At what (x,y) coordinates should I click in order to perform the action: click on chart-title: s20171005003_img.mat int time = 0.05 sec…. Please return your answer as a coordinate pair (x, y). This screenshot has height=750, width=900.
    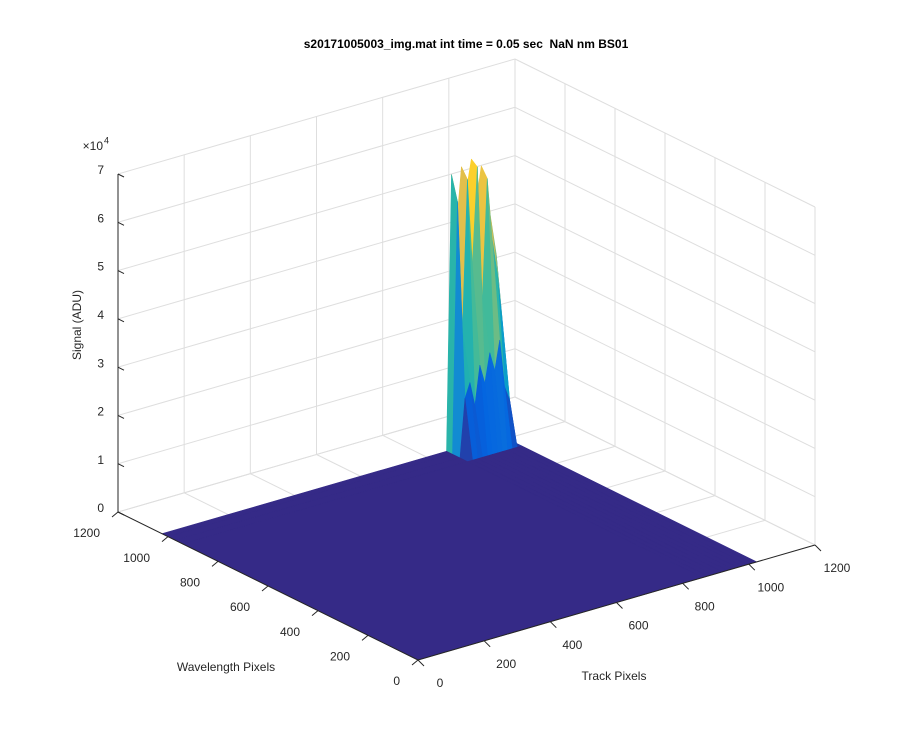
    Looking at the image, I should click on (466, 44).